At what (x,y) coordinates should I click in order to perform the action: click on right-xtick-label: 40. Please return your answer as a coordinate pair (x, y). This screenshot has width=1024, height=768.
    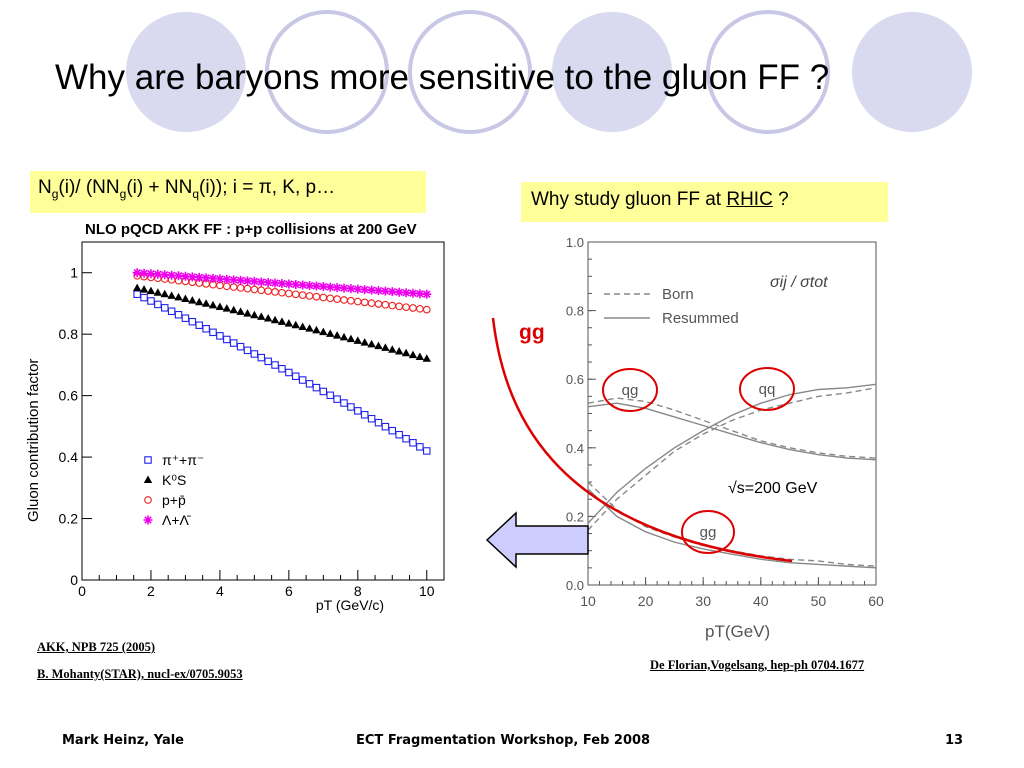
    Looking at the image, I should click on (761, 601).